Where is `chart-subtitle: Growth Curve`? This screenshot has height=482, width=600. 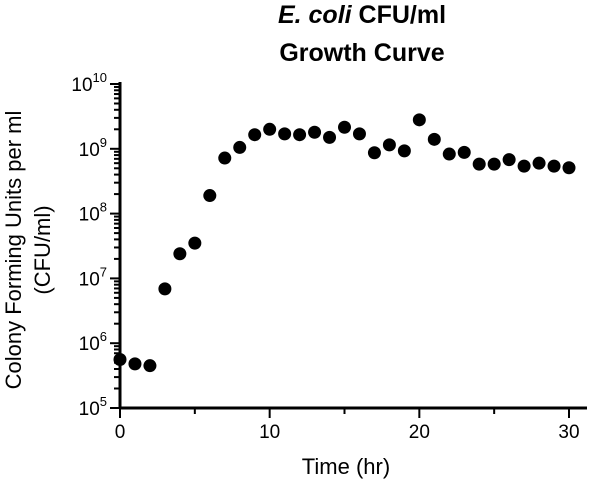 chart-subtitle: Growth Curve is located at coordinates (361, 53).